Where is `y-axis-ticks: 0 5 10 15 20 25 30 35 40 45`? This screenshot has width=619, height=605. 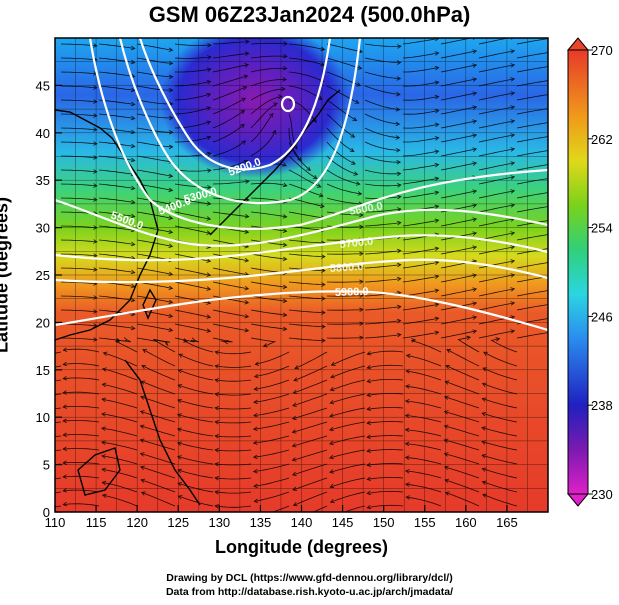 y-axis-ticks: 0 5 10 15 20 25 30 35 40 45 is located at coordinates (49, 299).